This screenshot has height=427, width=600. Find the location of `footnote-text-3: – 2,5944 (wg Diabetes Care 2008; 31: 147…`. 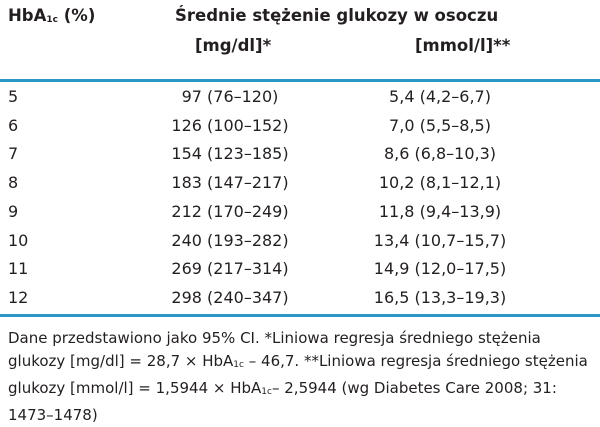

footnote-text-3: – 2,5944 (wg Diabetes Care 2008; 31: 147… is located at coordinates (282, 401).